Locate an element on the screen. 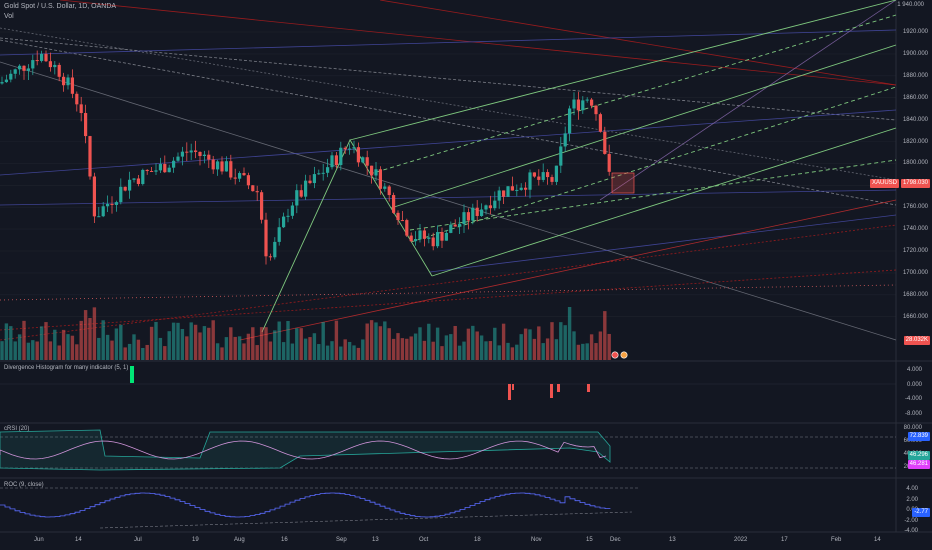 Image resolution: width=932 pixels, height=550 pixels. time-axis-label: 13 is located at coordinates (672, 540).